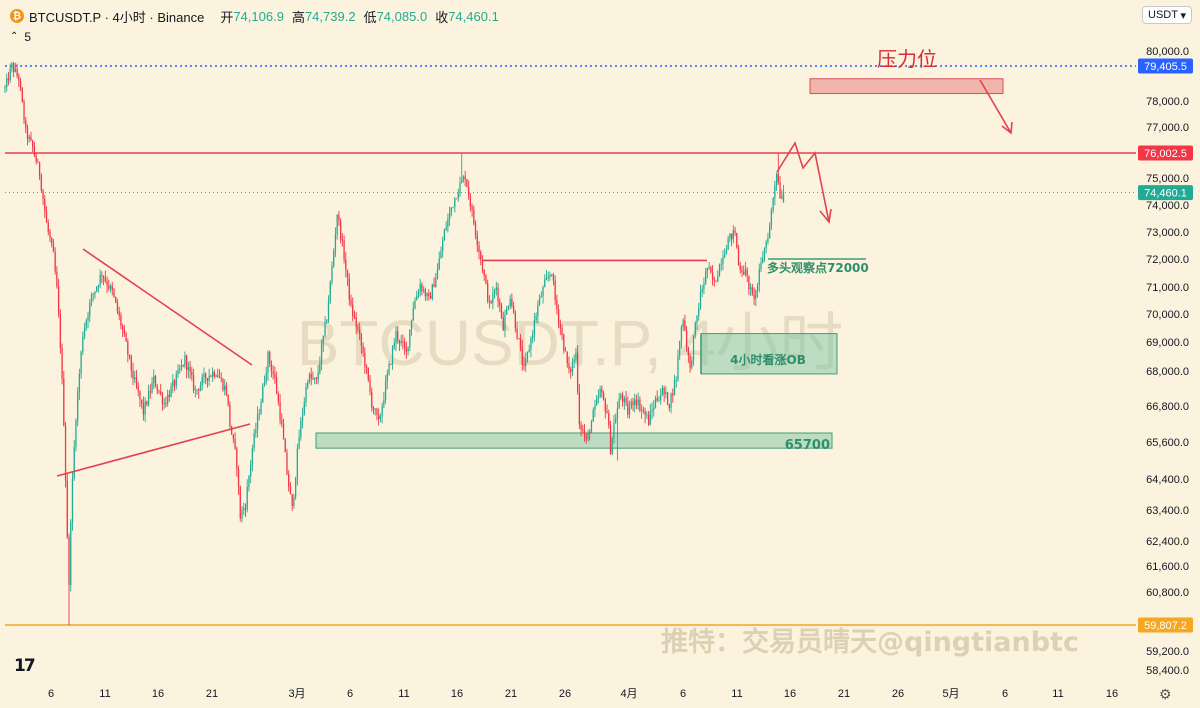 This screenshot has width=1200, height=708. Describe the element at coordinates (158, 694) in the screenshot. I see `x-tick-label: 16` at that location.